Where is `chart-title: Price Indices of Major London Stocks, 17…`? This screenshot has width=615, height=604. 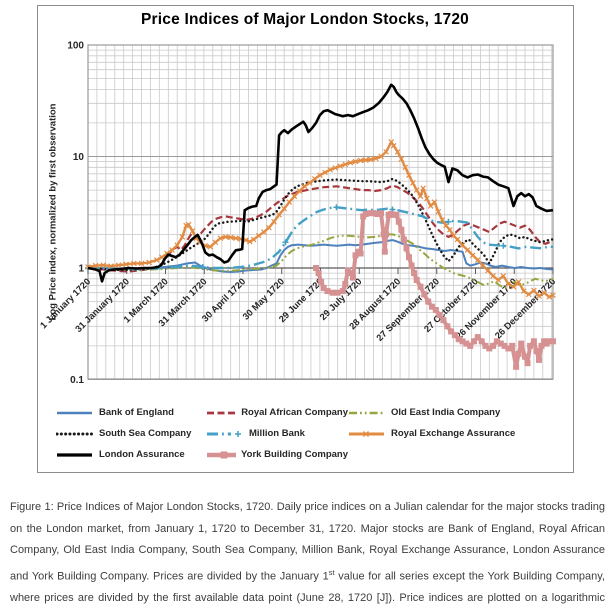
chart-title: Price Indices of Major London Stocks, 17… is located at coordinates (305, 19).